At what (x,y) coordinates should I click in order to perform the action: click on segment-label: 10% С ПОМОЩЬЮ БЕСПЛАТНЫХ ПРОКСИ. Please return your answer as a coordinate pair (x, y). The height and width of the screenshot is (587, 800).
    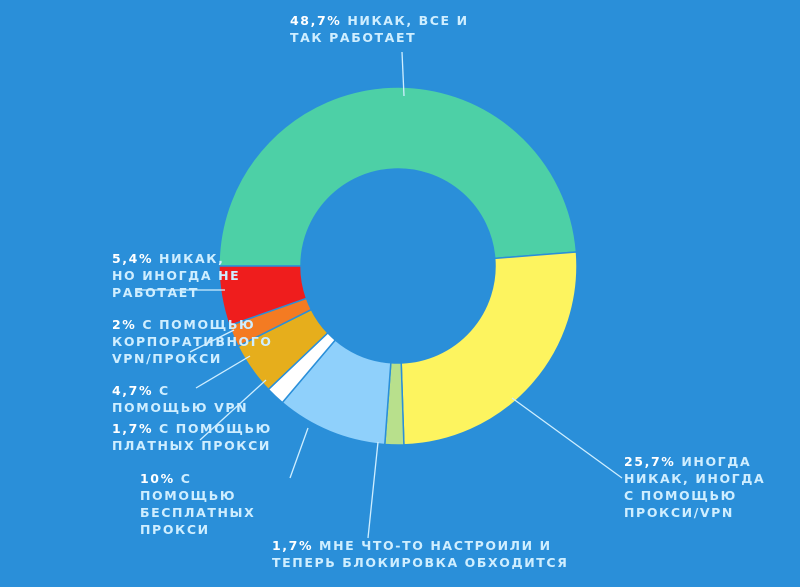
    Looking at the image, I should click on (215, 504).